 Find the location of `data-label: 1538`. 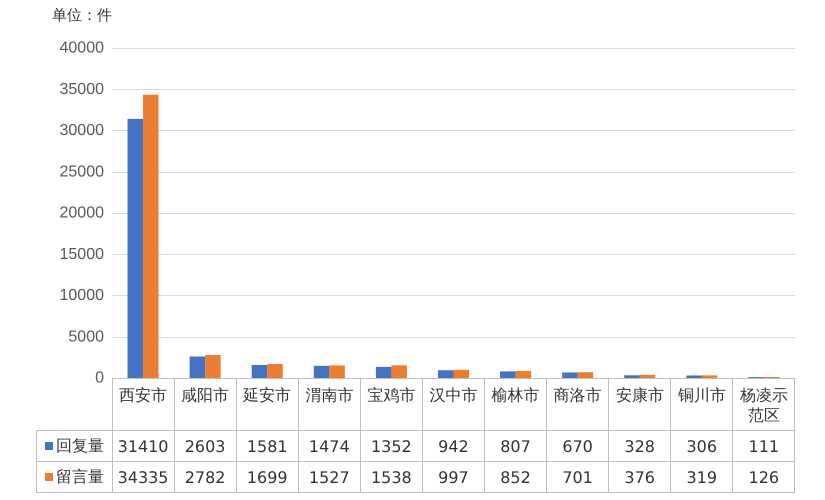

data-label: 1538 is located at coordinates (391, 477).